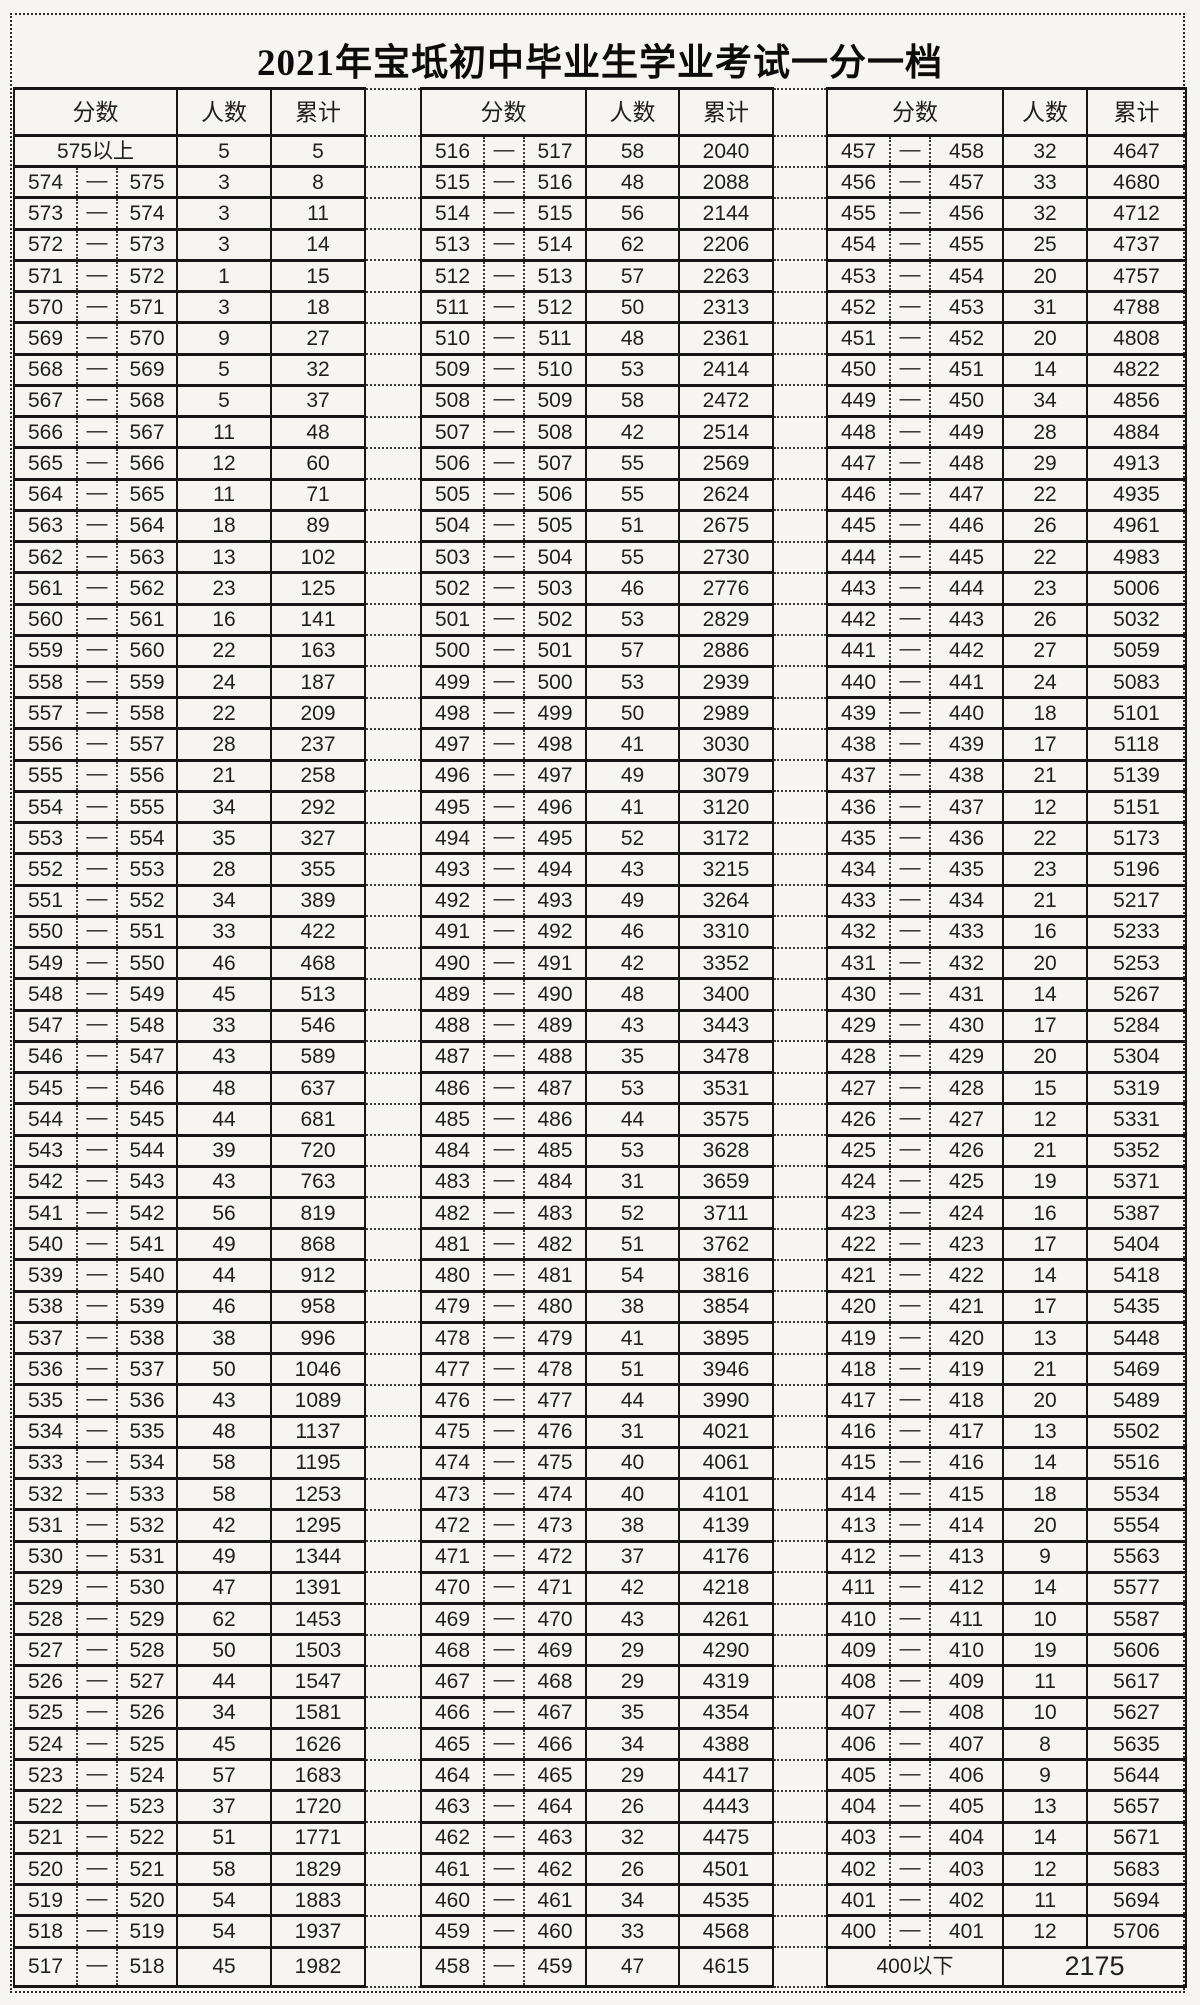  I want to click on count-cell: 28, so click(1045, 432).